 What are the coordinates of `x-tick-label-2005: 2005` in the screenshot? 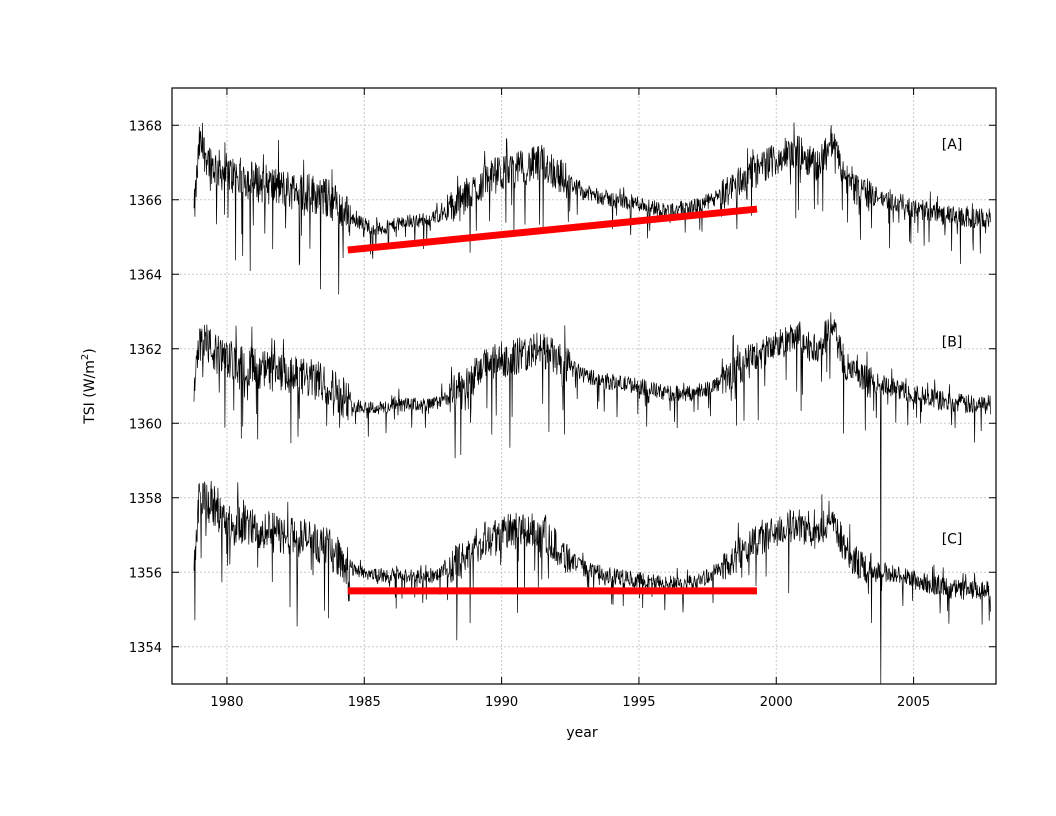 It's located at (913, 702).